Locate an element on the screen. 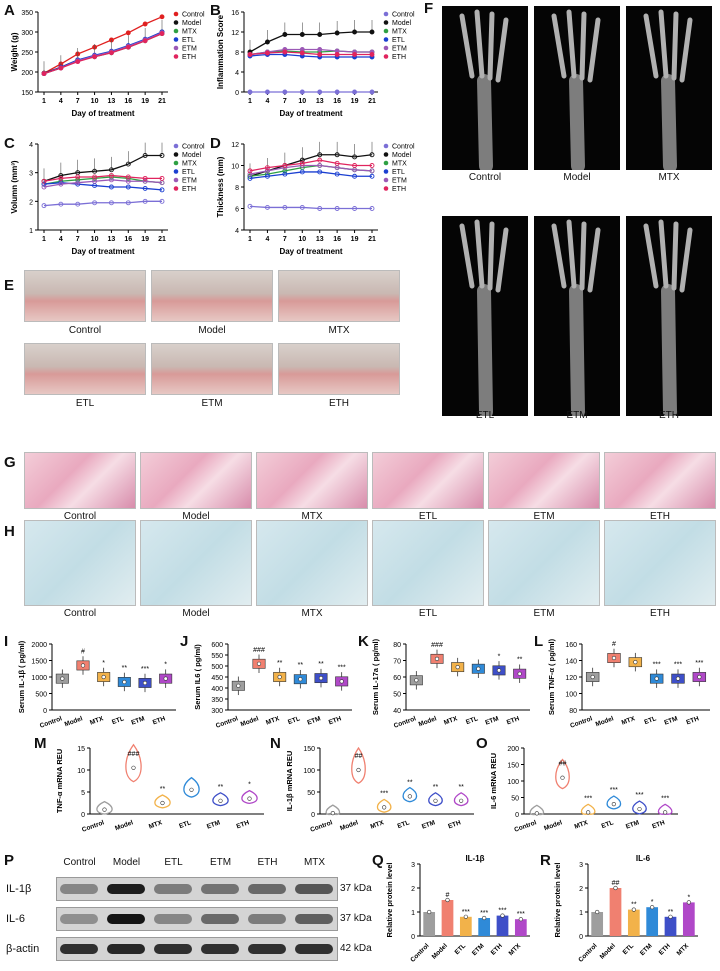 The height and width of the screenshot is (971, 720). y-tick-label: 350 is located at coordinates (217, 700).